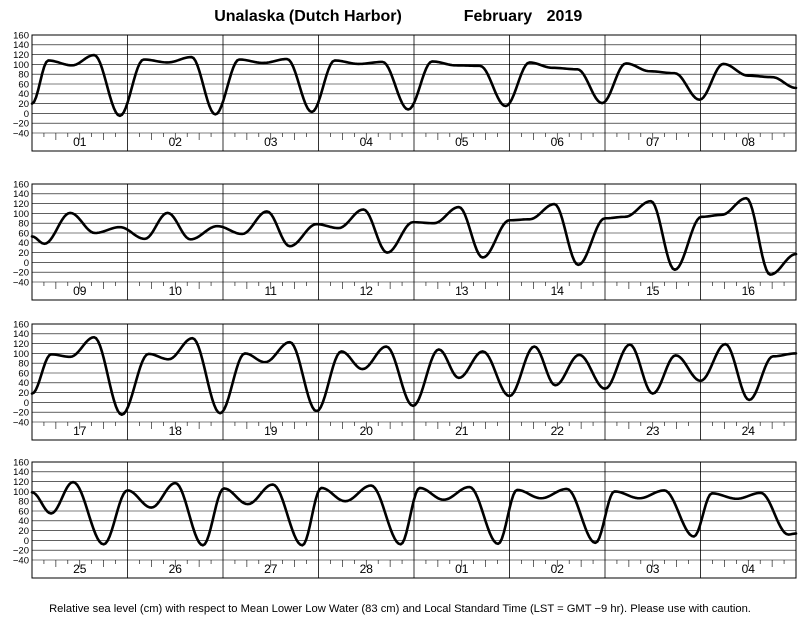  I want to click on day-label: 27, so click(271, 569).